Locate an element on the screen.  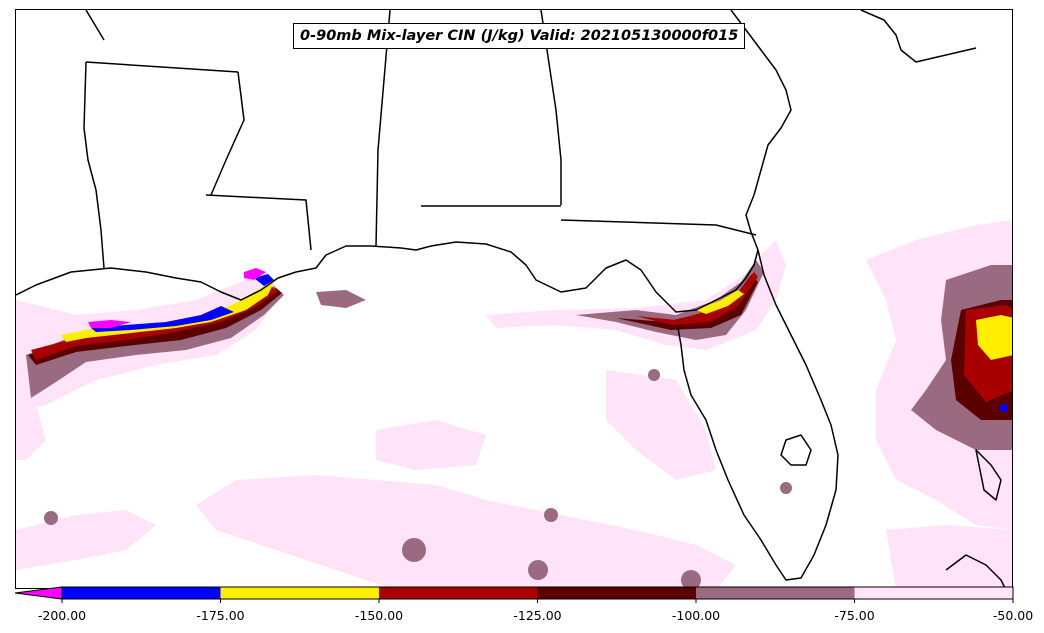
florida-peninsula-coast is located at coordinates (758, 415).